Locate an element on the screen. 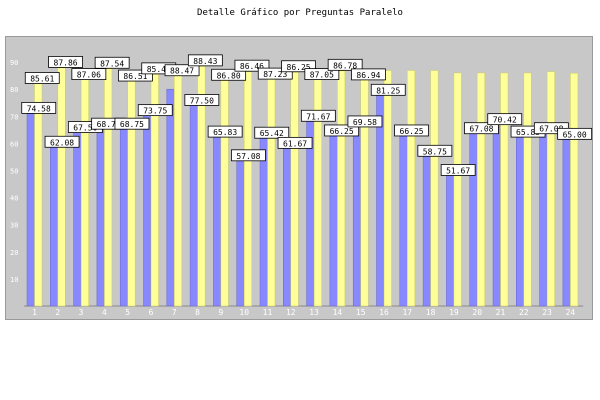 The height and width of the screenshot is (400, 600). data-label-series-1: 81.25 is located at coordinates (388, 90).